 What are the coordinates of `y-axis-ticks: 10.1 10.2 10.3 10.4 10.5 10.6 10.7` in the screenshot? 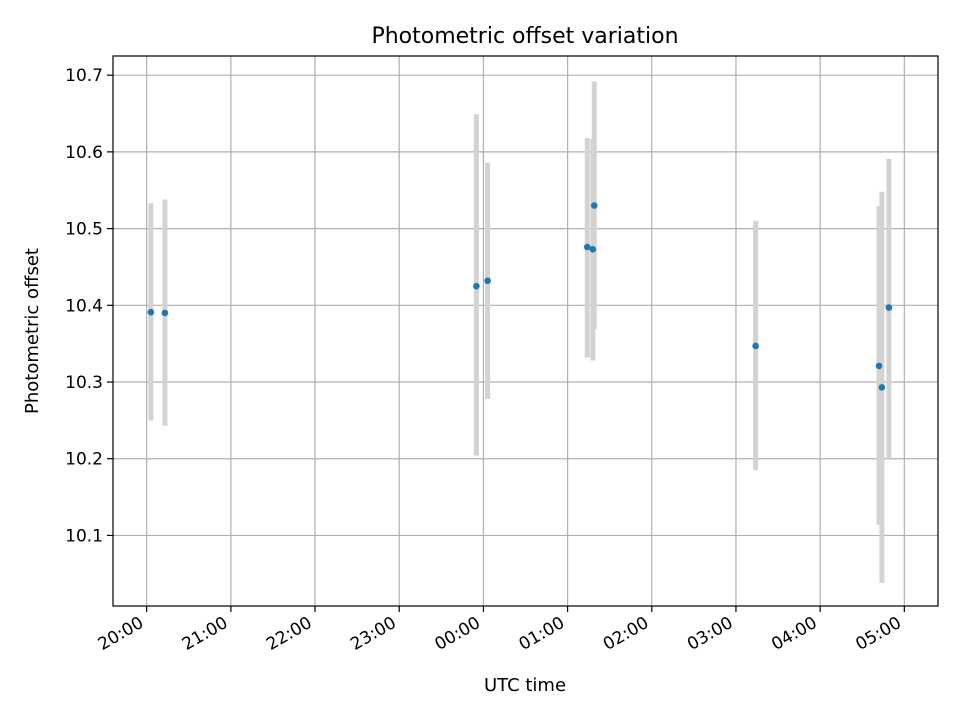 It's located at (89, 306).